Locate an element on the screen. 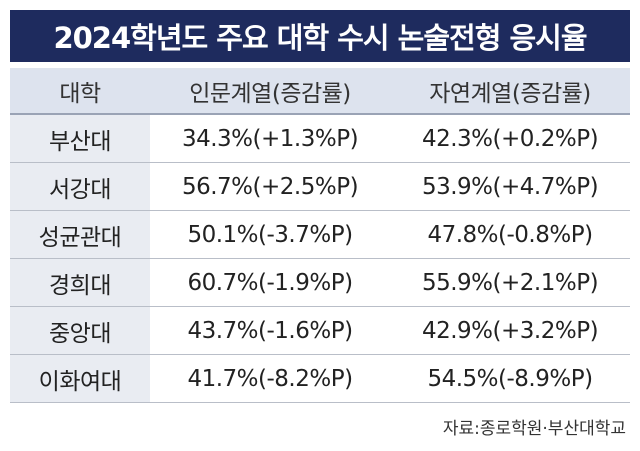 The image size is (640, 451). table-row: 성균관대 50.1%(-3.7%P) 47.8%(-0.8%P) is located at coordinates (320, 235).